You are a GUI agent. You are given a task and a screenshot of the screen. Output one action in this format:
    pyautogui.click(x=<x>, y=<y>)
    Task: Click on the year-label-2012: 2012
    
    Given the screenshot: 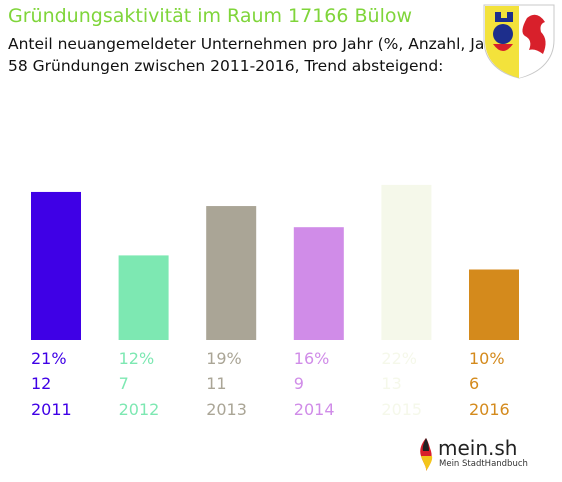 What is the action you would take?
    pyautogui.click(x=139, y=409)
    